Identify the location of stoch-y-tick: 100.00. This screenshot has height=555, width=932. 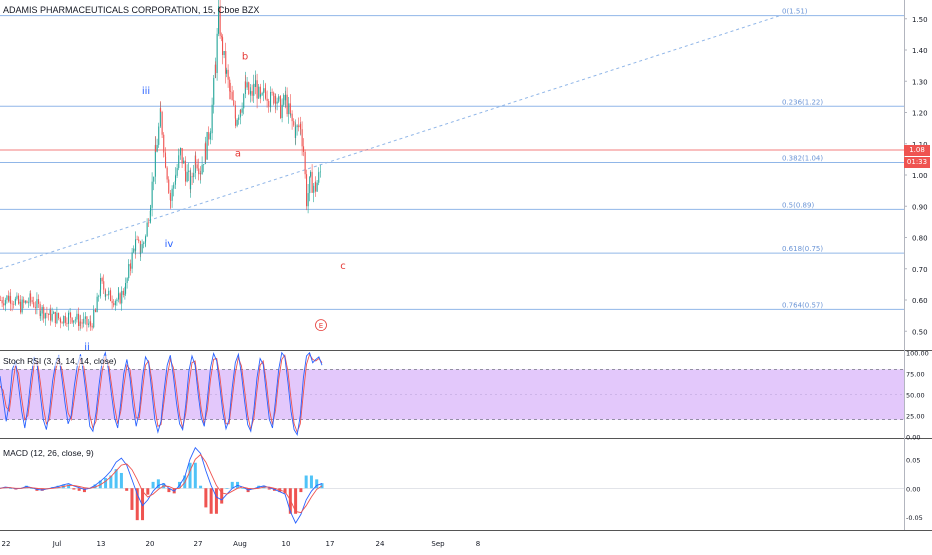
(917, 354).